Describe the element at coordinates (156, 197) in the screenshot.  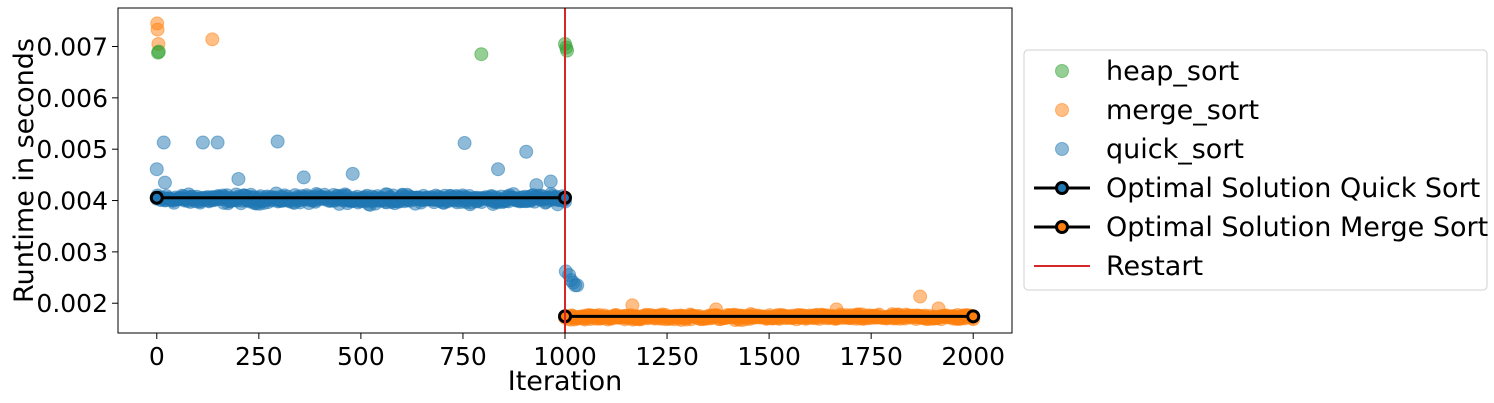
I see `optimal-solution-quick-sort-marker` at that location.